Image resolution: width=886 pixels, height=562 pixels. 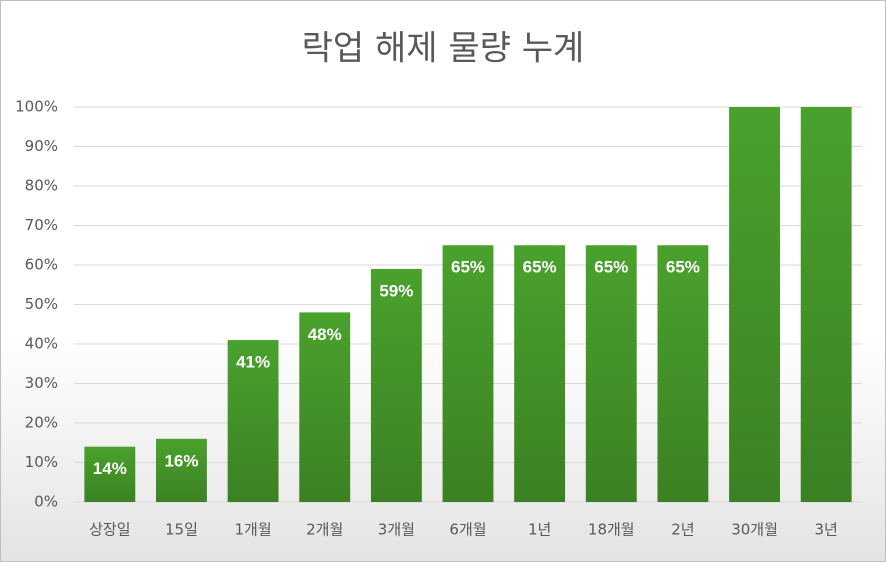 I want to click on y-tick-label: 40%, so click(x=41, y=344).